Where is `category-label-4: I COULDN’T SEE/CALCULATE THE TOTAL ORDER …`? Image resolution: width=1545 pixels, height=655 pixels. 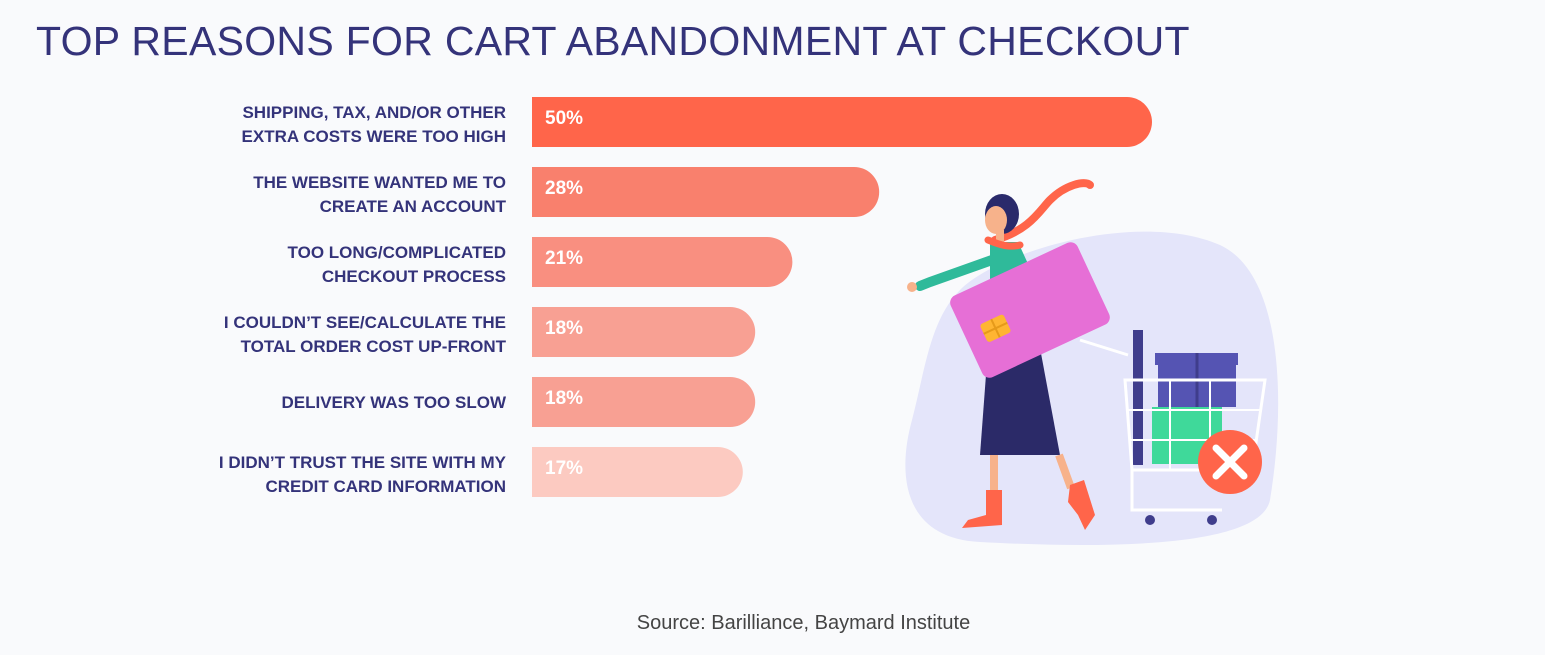
category-label-4: I COULDN’T SEE/CALCULATE THE TOTAL ORDER … is located at coordinates (365, 334).